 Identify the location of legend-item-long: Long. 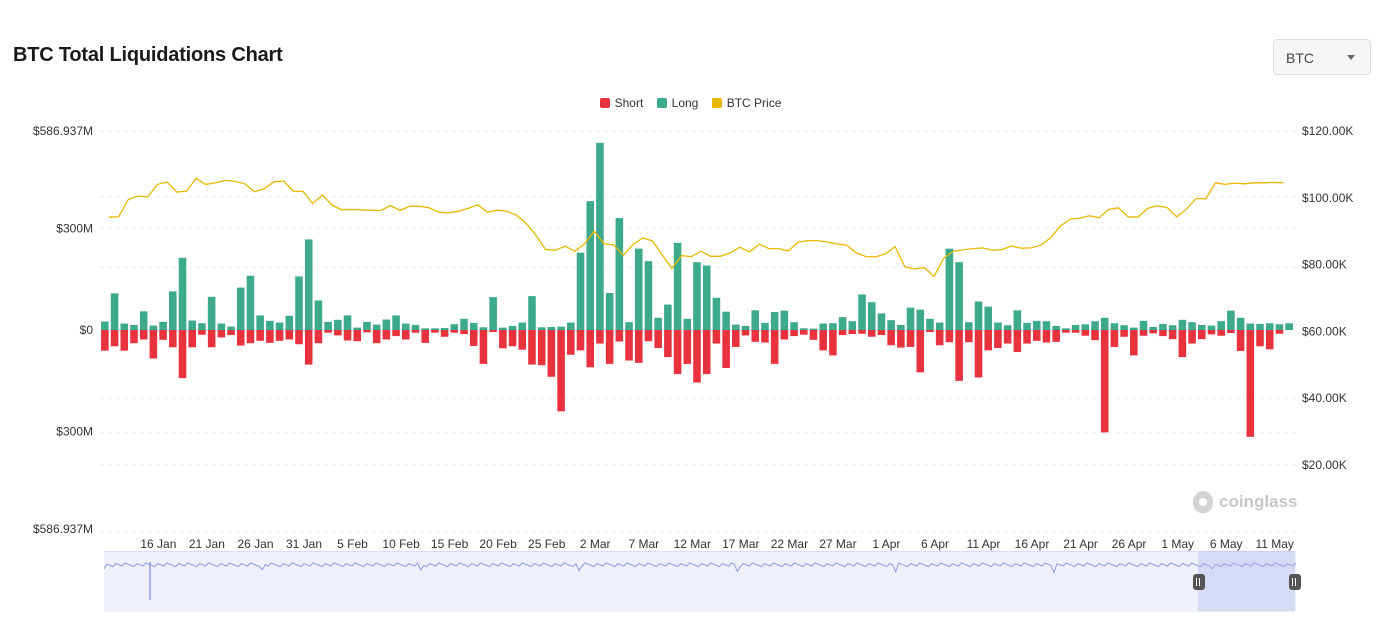
(677, 103).